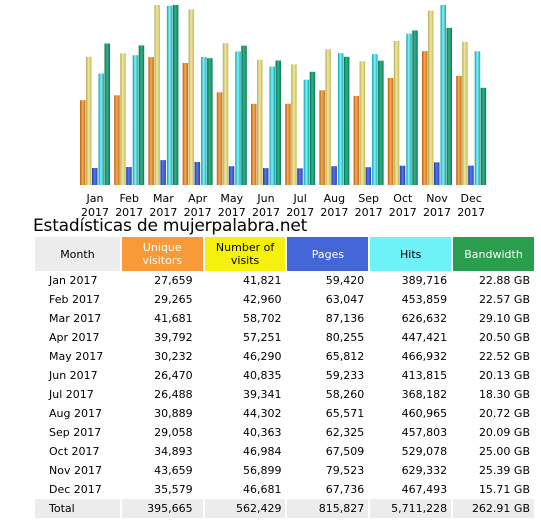 Image resolution: width=541 pixels, height=526 pixels. What do you see at coordinates (340, 119) in the screenshot?
I see `bar-hits-aug` at bounding box center [340, 119].